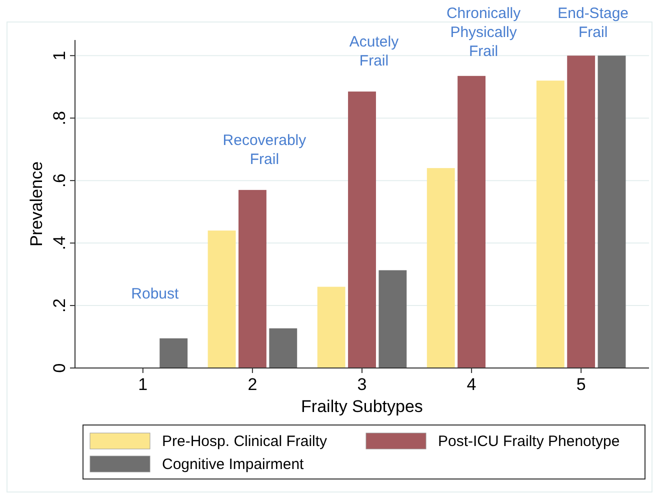 The image size is (658, 496). What do you see at coordinates (36, 204) in the screenshot?
I see `y-axis-title: Prevalence` at bounding box center [36, 204].